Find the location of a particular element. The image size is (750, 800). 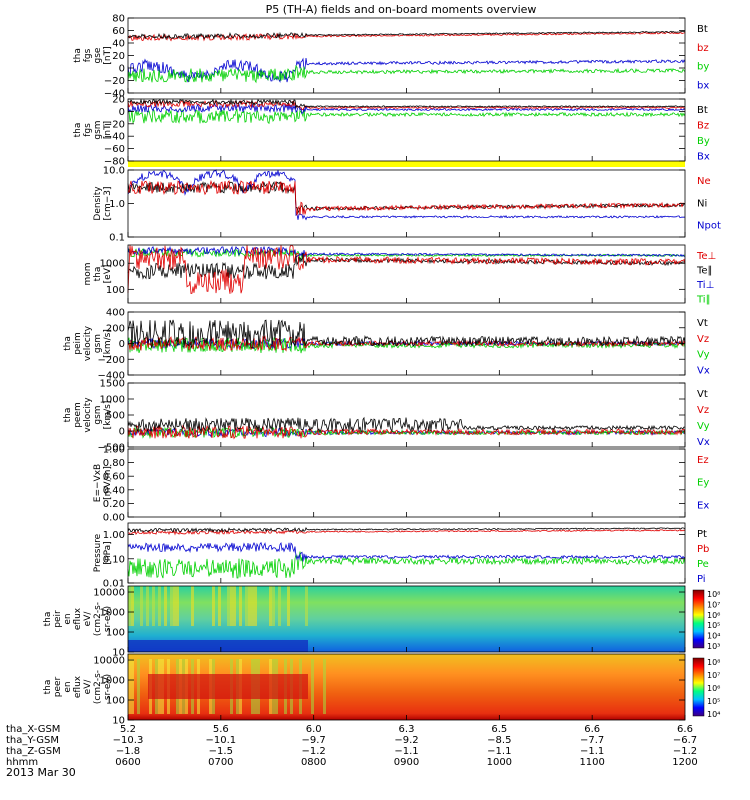

peir-colorbar-label: 10⁸ is located at coordinates (713, 594).